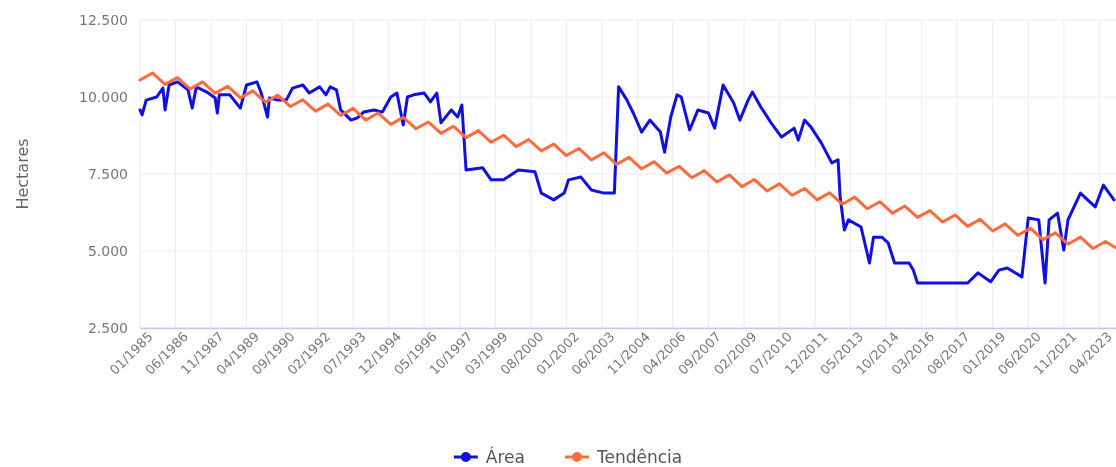  Describe the element at coordinates (505, 456) in the screenshot. I see `legend-label: Área` at that location.